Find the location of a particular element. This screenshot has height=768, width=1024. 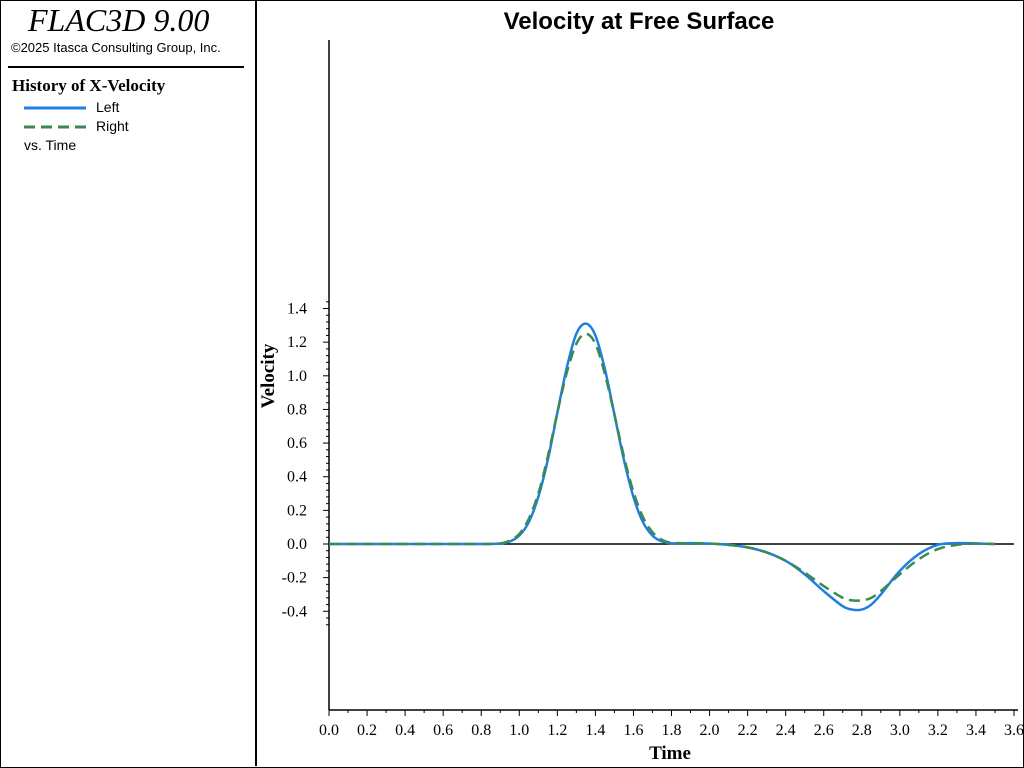

x-tick-label: 0.0 is located at coordinates (329, 730).